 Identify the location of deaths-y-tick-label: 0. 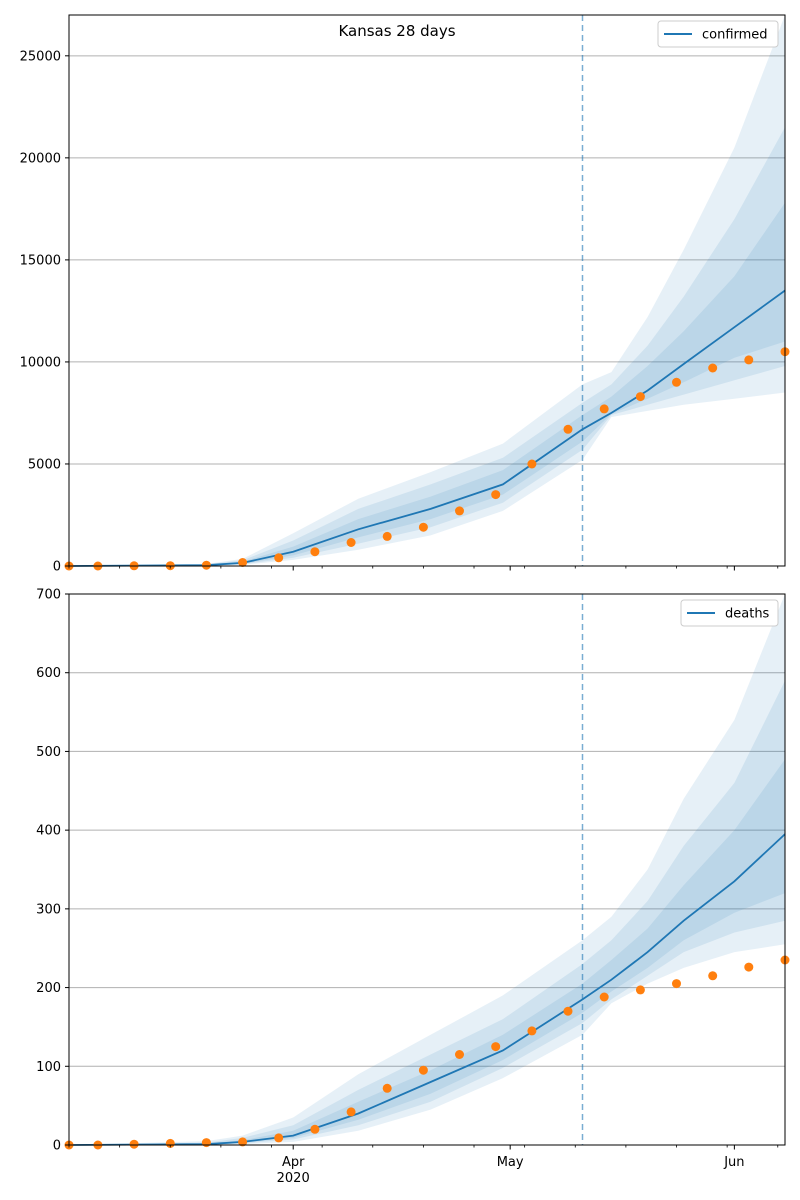
(57, 1146).